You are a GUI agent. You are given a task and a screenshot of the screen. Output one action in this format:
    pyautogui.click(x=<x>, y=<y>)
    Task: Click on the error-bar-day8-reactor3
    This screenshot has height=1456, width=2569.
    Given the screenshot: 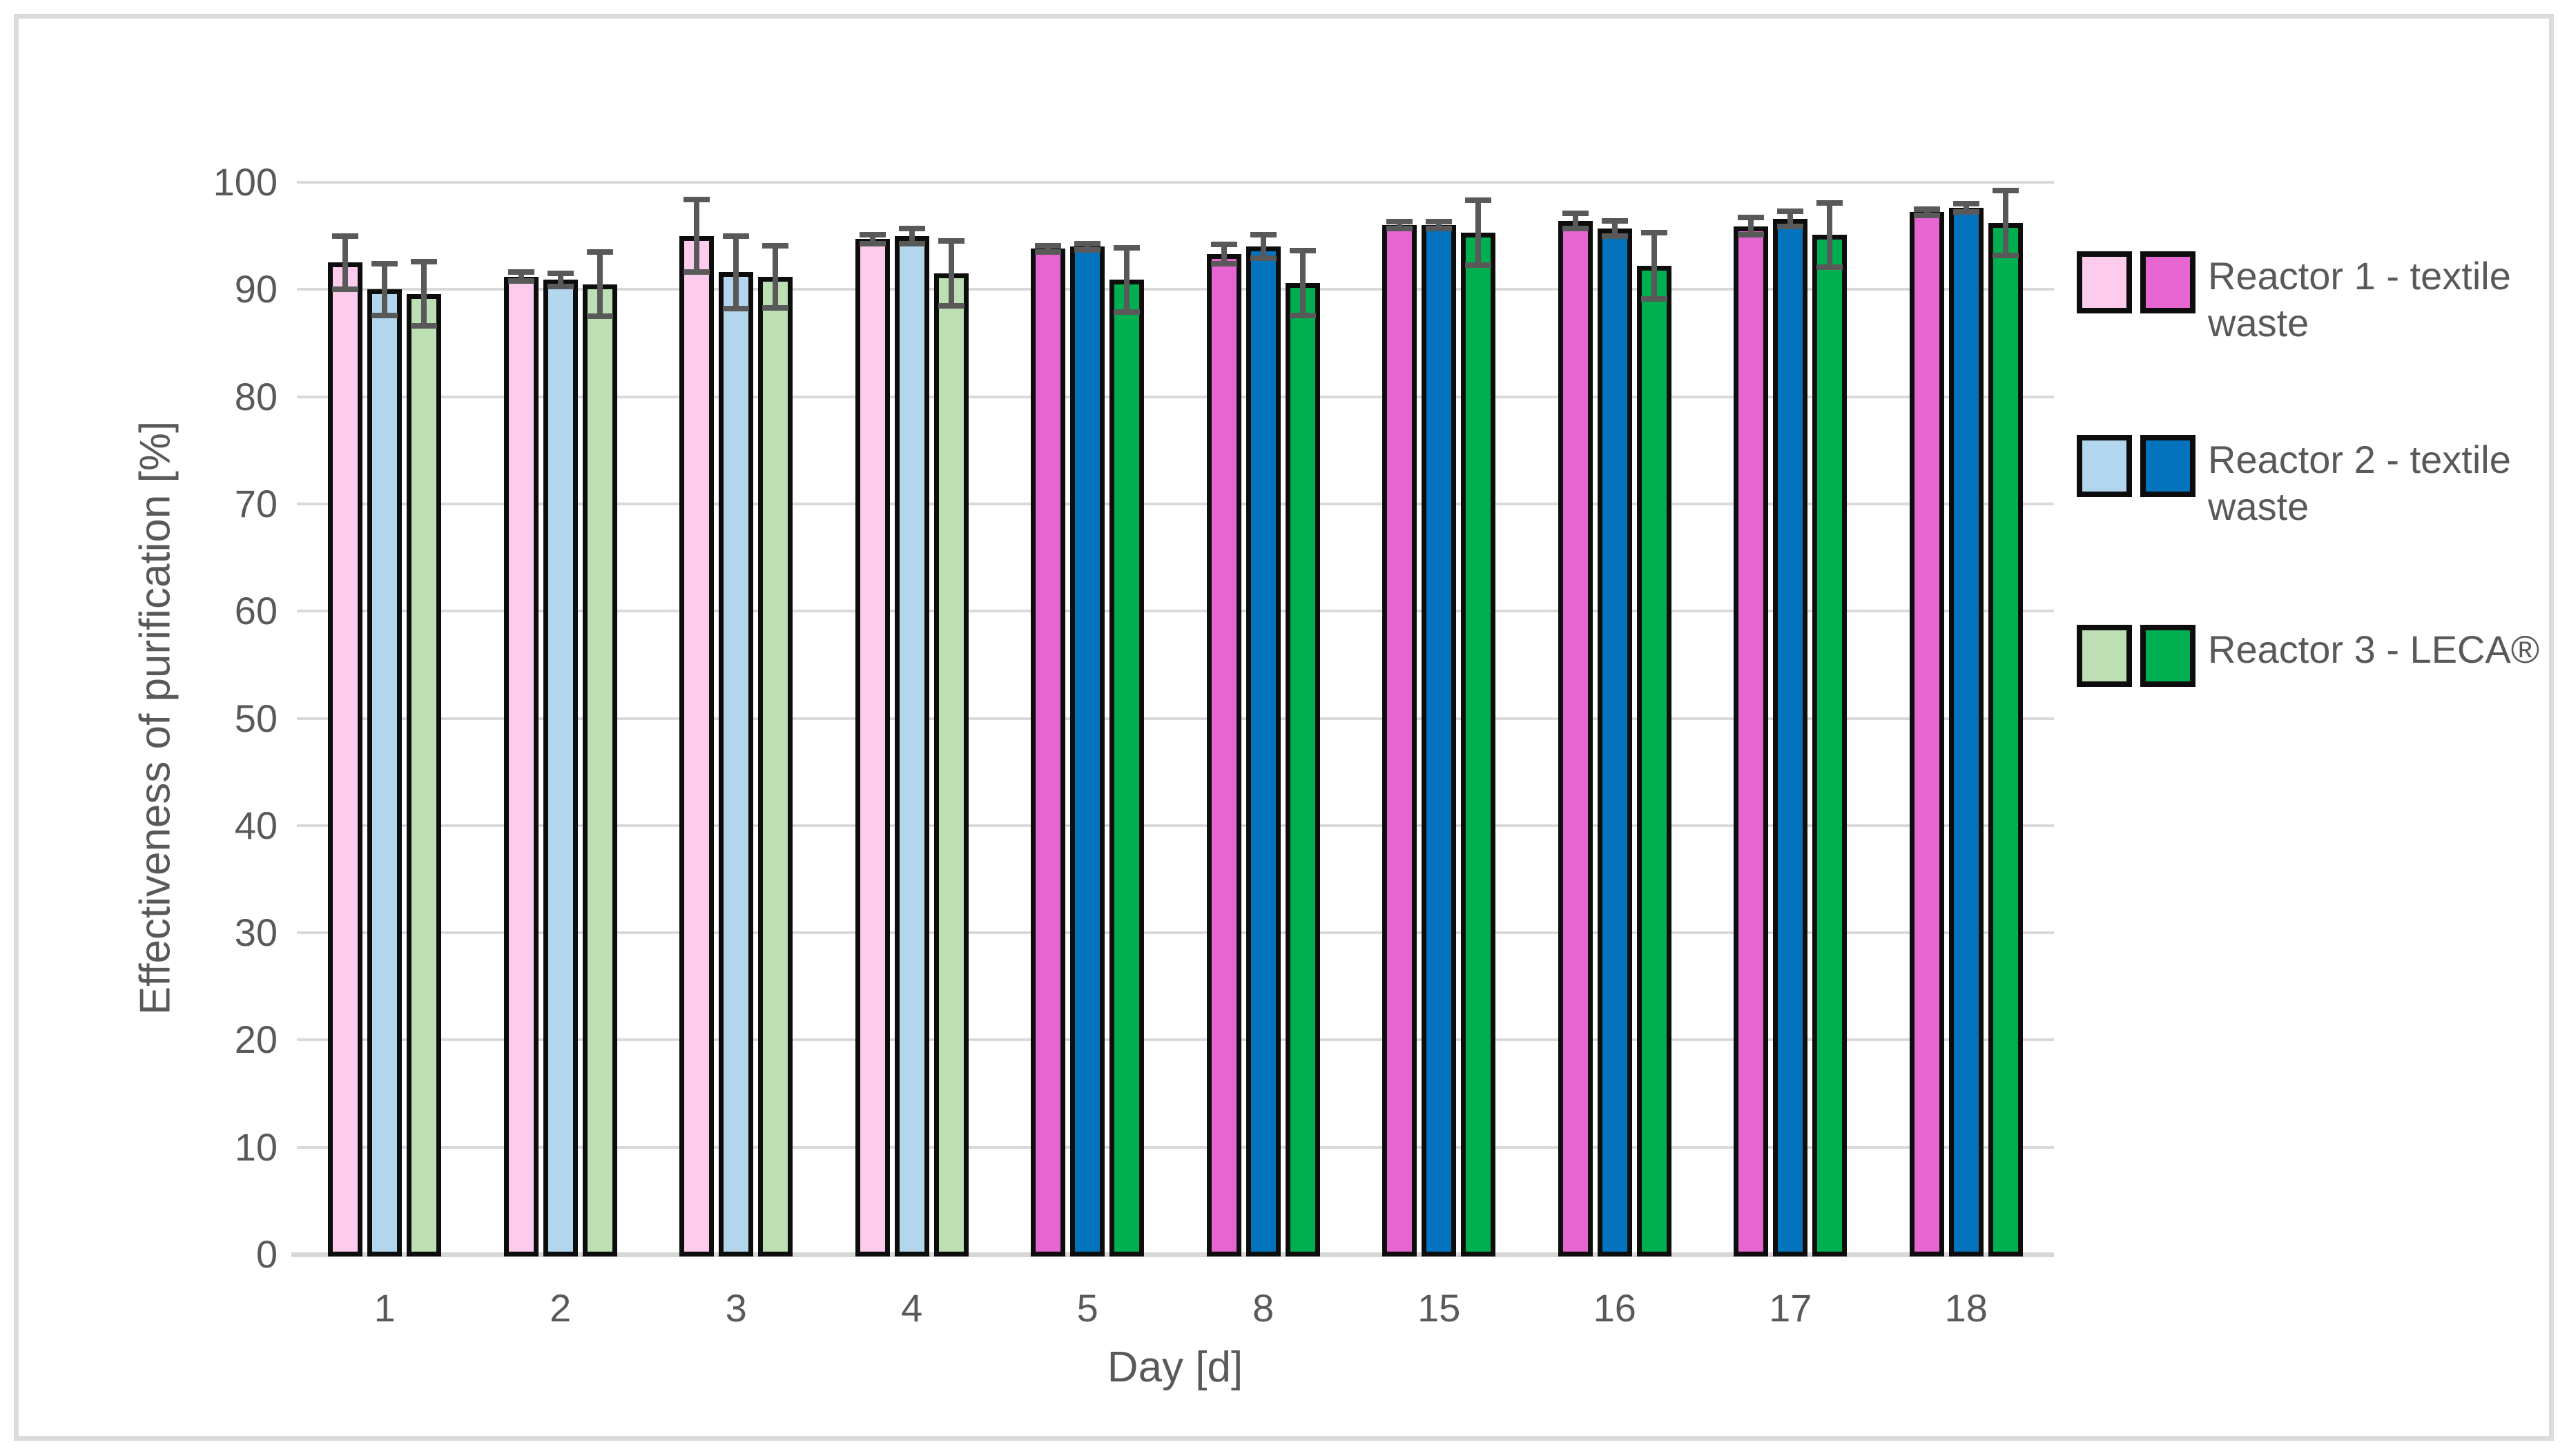 What is the action you would take?
    pyautogui.click(x=1303, y=283)
    